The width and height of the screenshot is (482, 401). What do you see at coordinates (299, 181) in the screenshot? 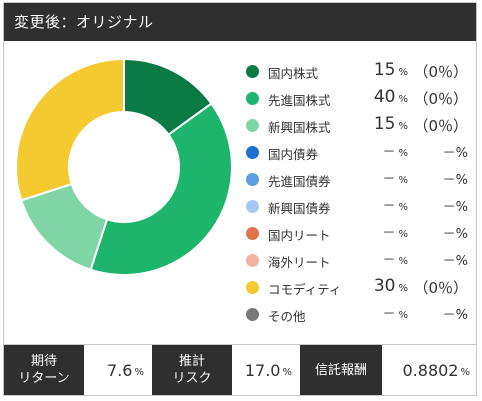
I see `legend-label: 先進国債券` at bounding box center [299, 181].